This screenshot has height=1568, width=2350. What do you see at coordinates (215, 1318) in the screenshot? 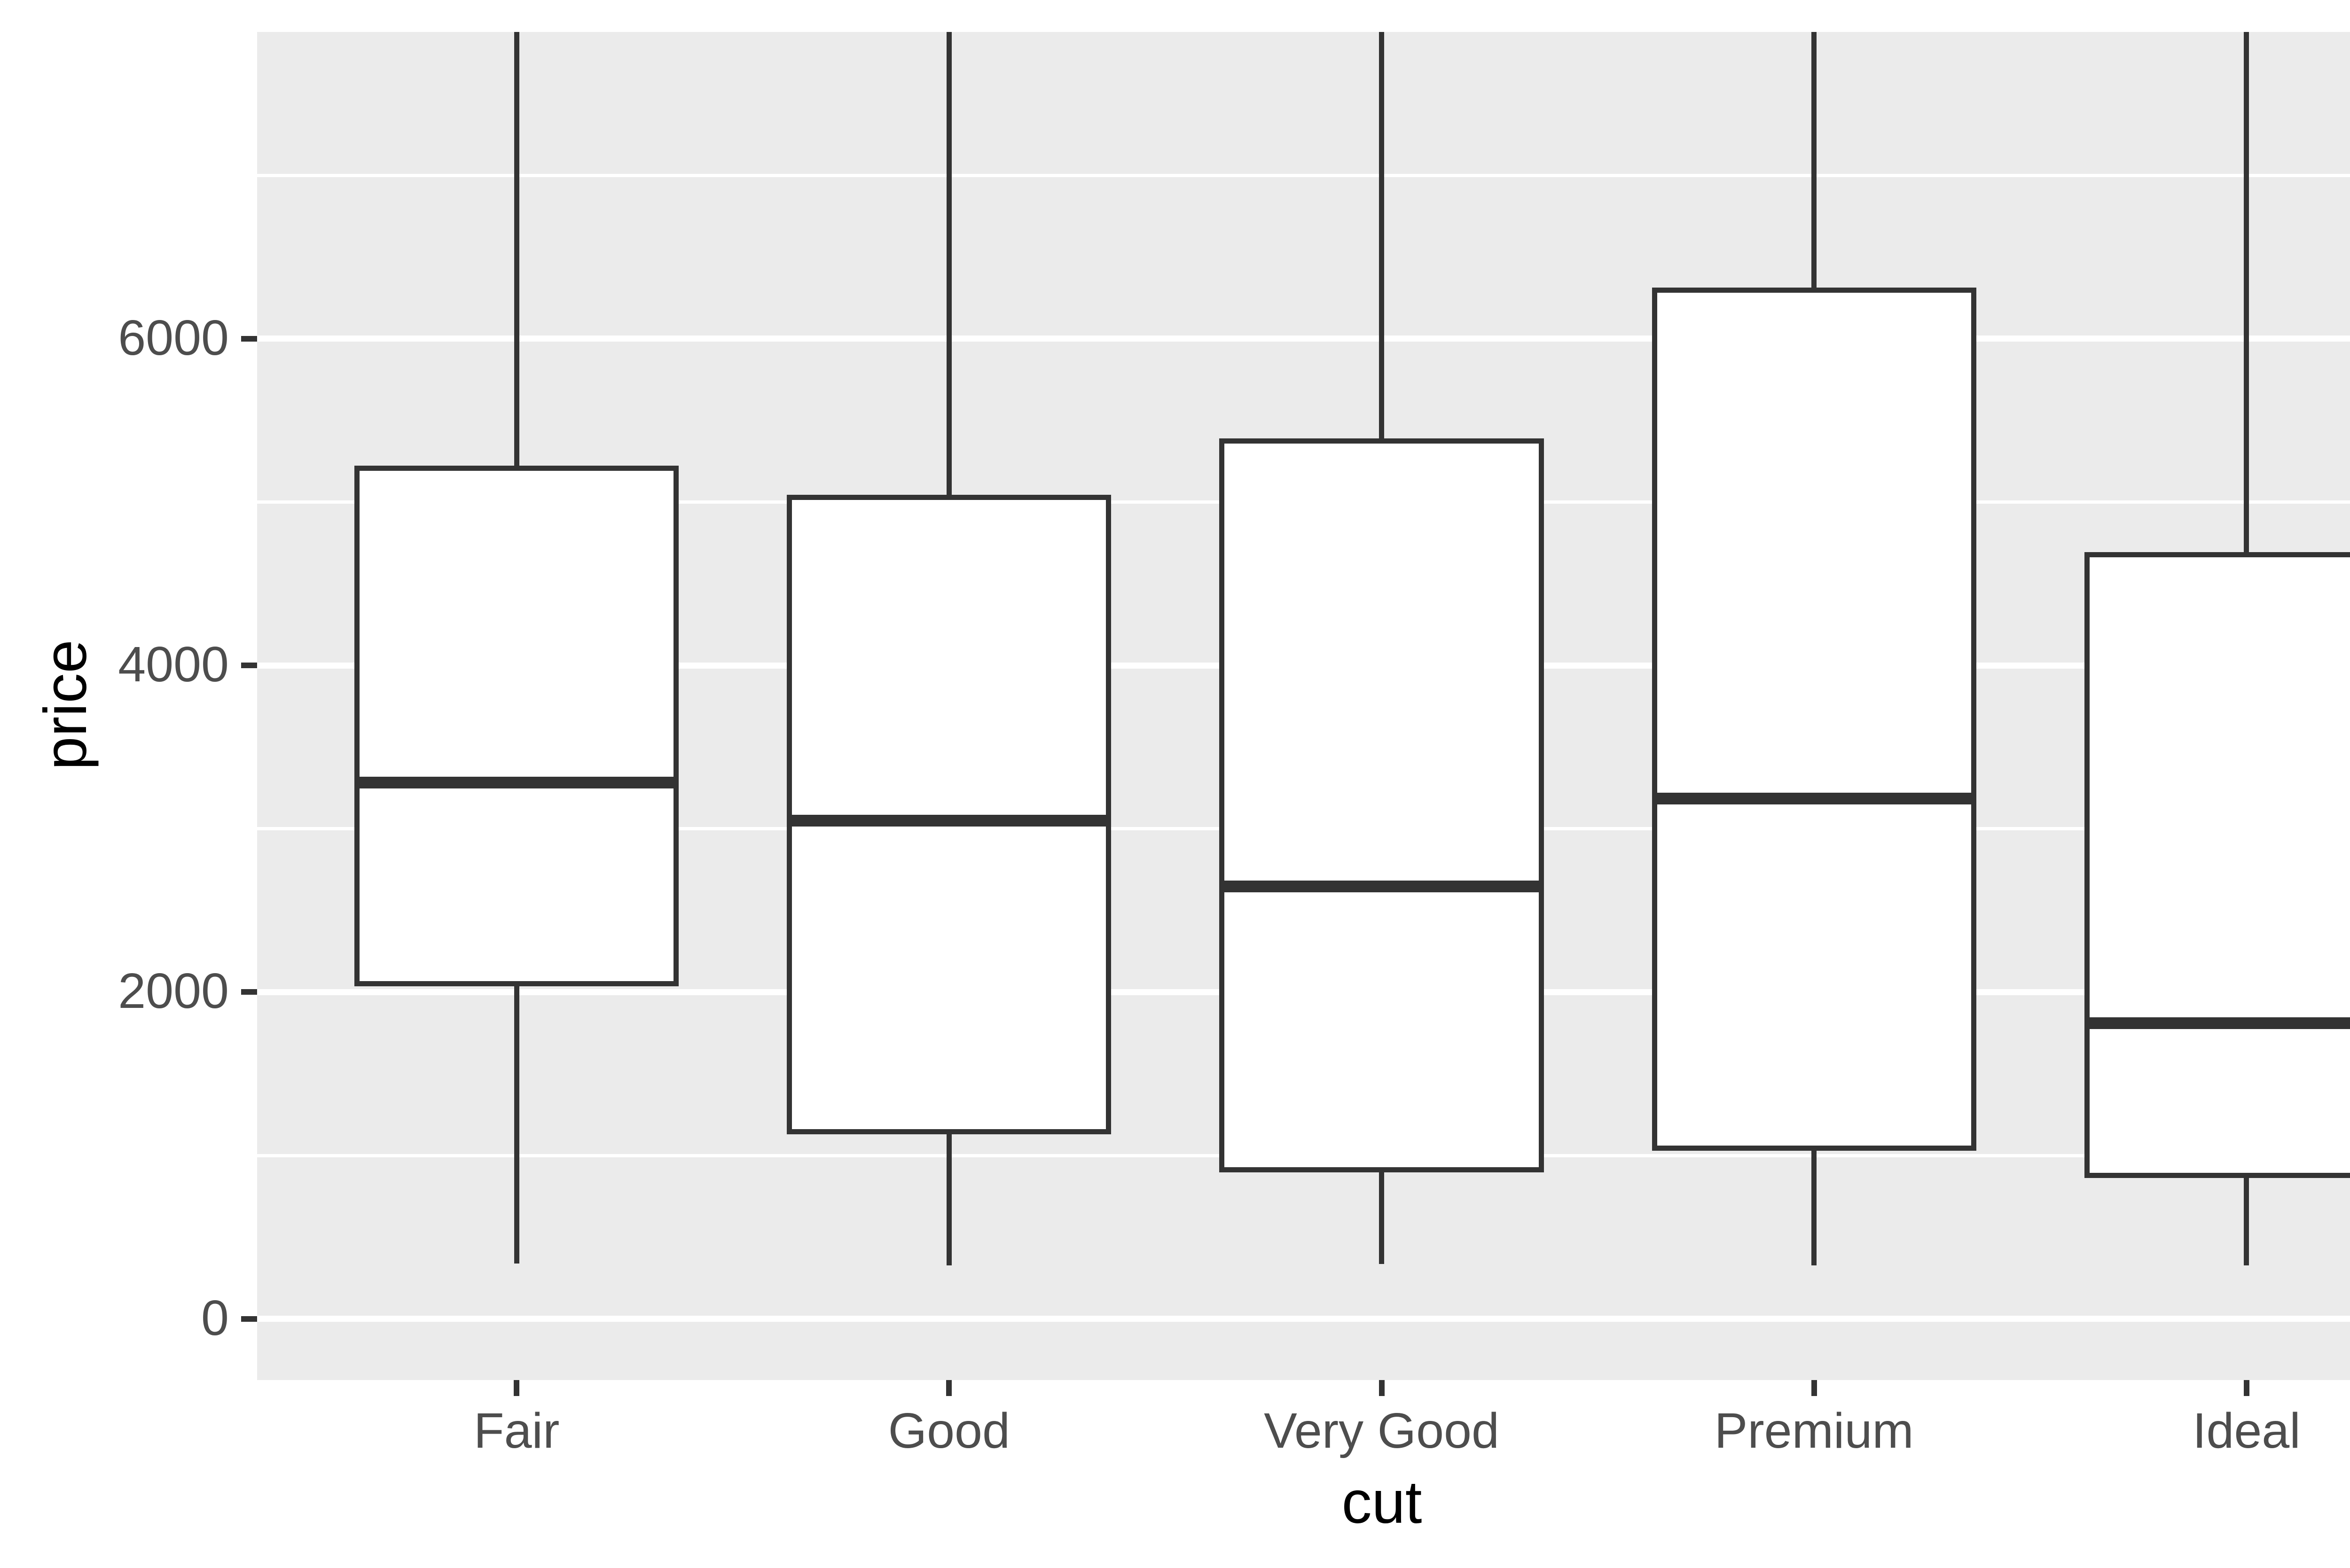
I see `y-tick-label: 0` at bounding box center [215, 1318].